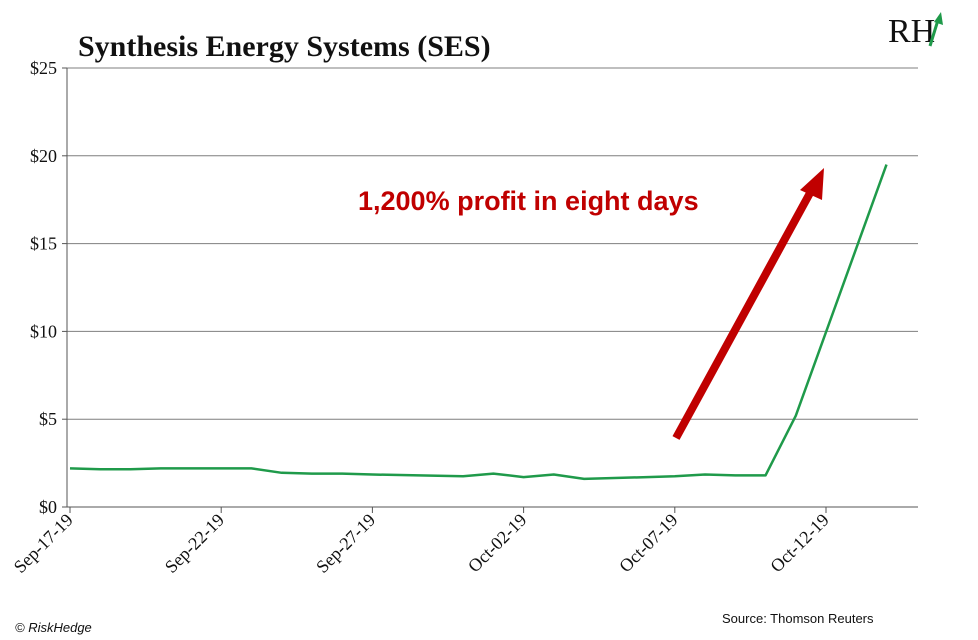 The height and width of the screenshot is (640, 978). Describe the element at coordinates (48, 287) in the screenshot. I see `y-axis-ticks: $0 $5 $10 $15 $20 $25` at that location.